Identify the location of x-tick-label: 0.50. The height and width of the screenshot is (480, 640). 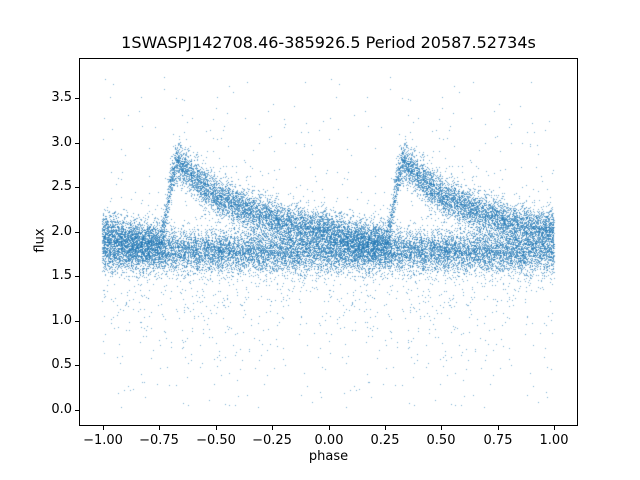
(441, 440).